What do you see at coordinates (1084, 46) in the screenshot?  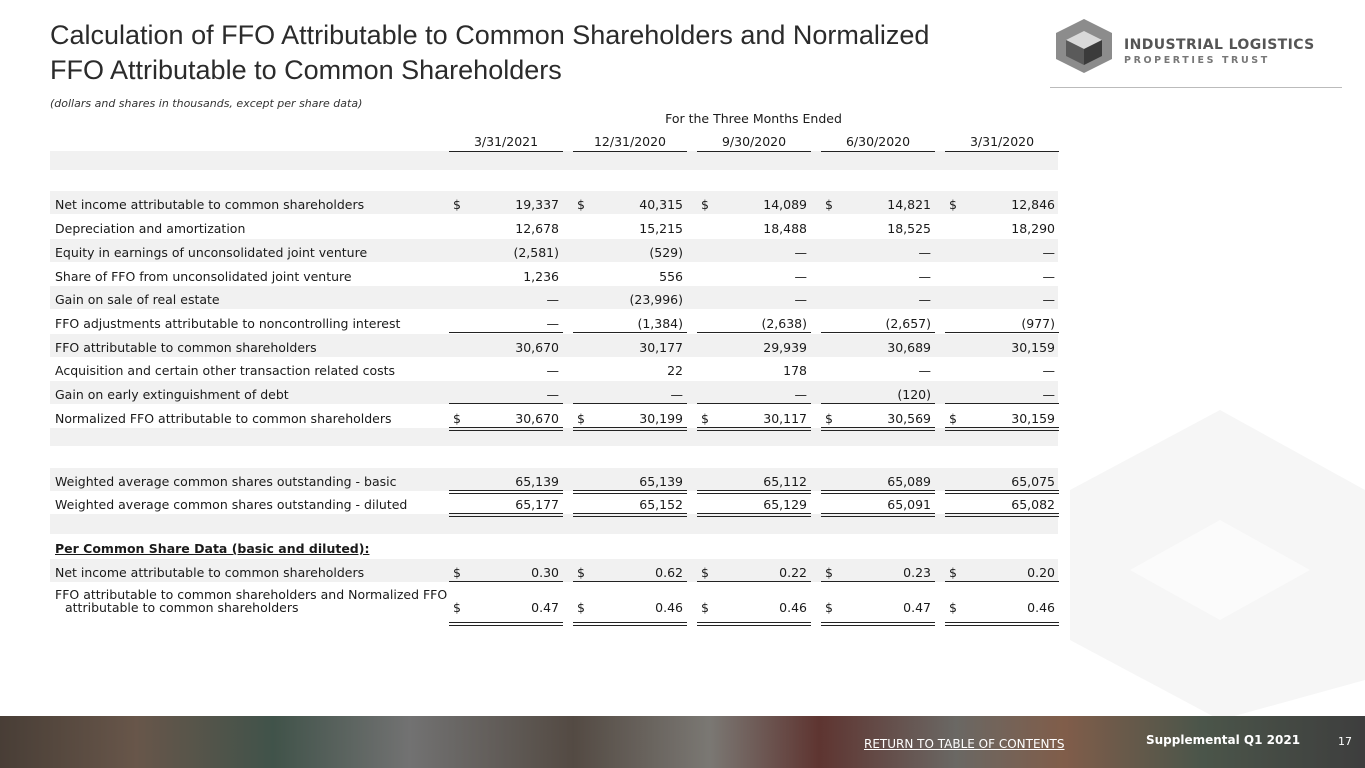 I see `logo-icon` at bounding box center [1084, 46].